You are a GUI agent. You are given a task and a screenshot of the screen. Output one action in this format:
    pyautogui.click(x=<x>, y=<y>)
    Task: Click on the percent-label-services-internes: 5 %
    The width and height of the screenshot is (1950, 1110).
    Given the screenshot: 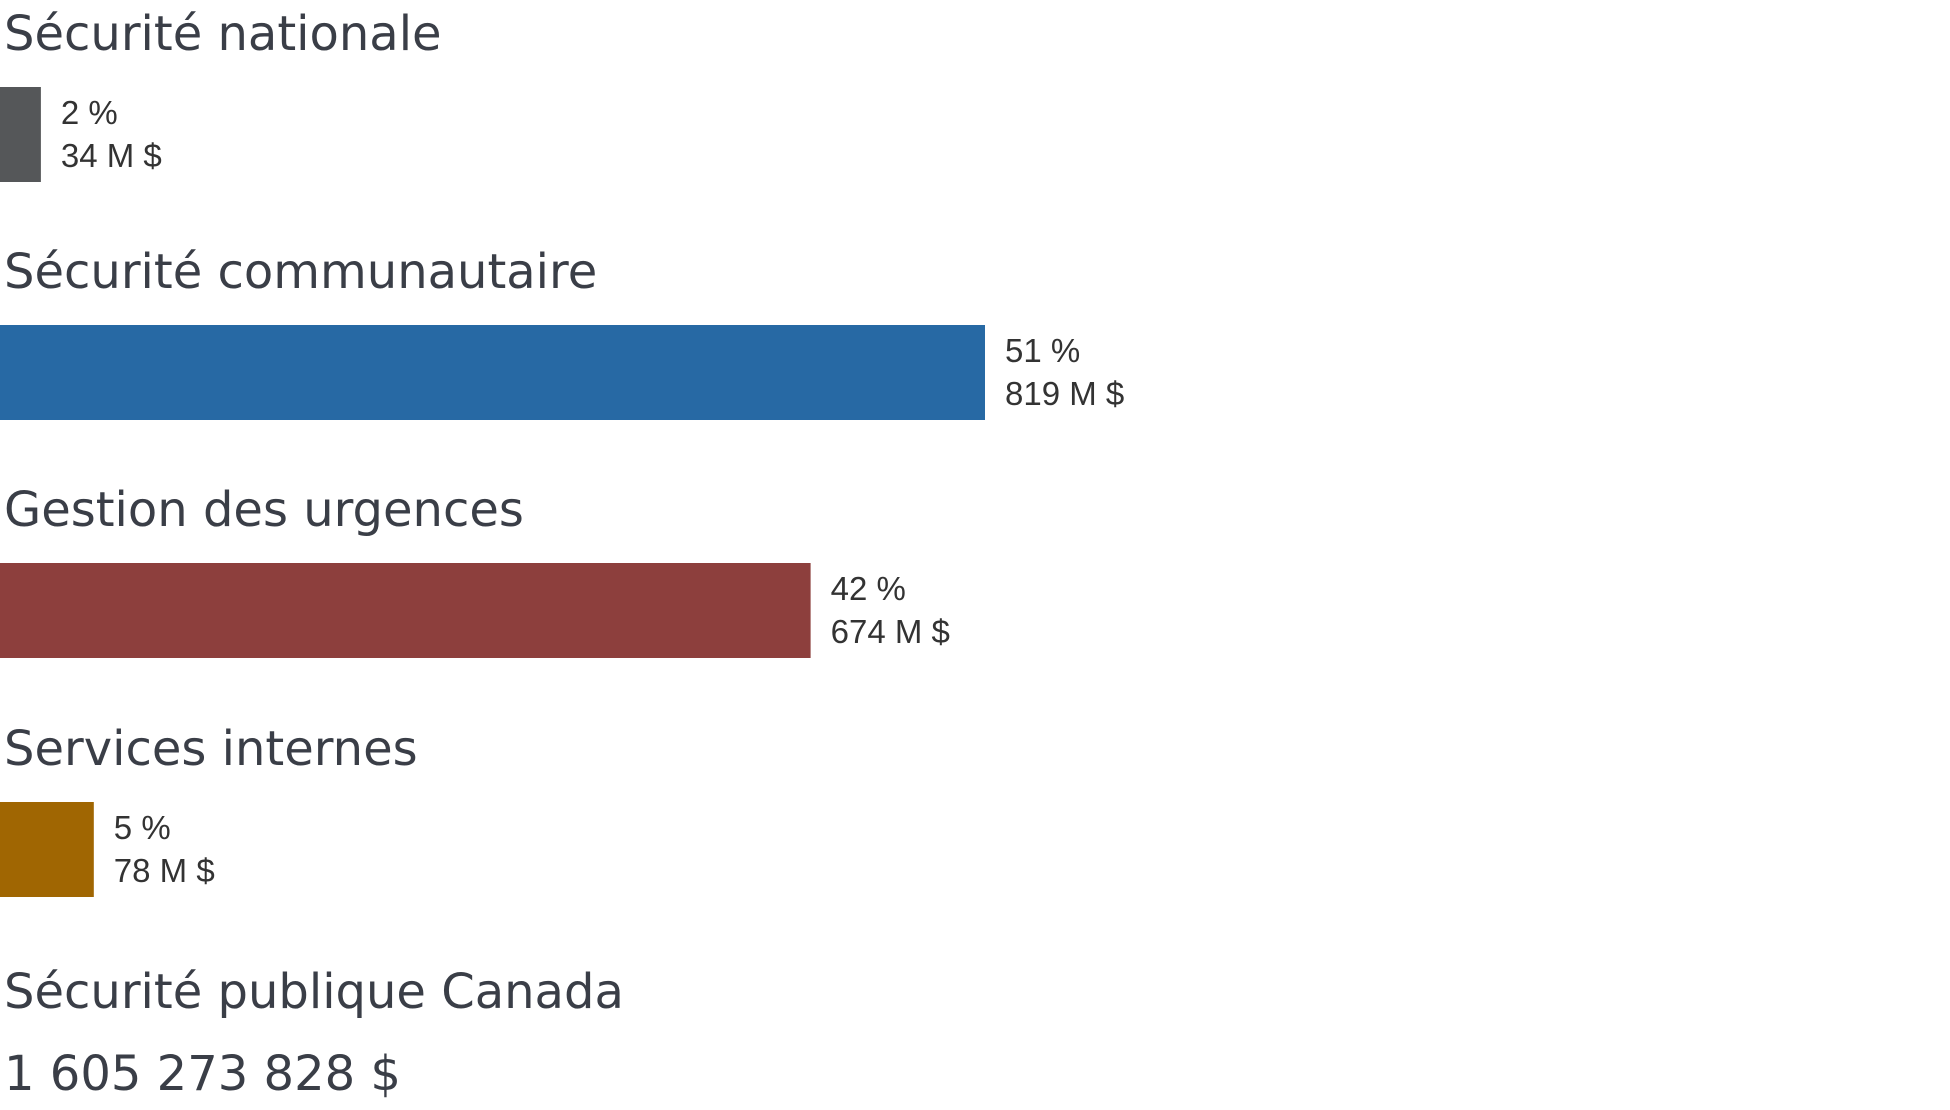 What is the action you would take?
    pyautogui.click(x=142, y=827)
    